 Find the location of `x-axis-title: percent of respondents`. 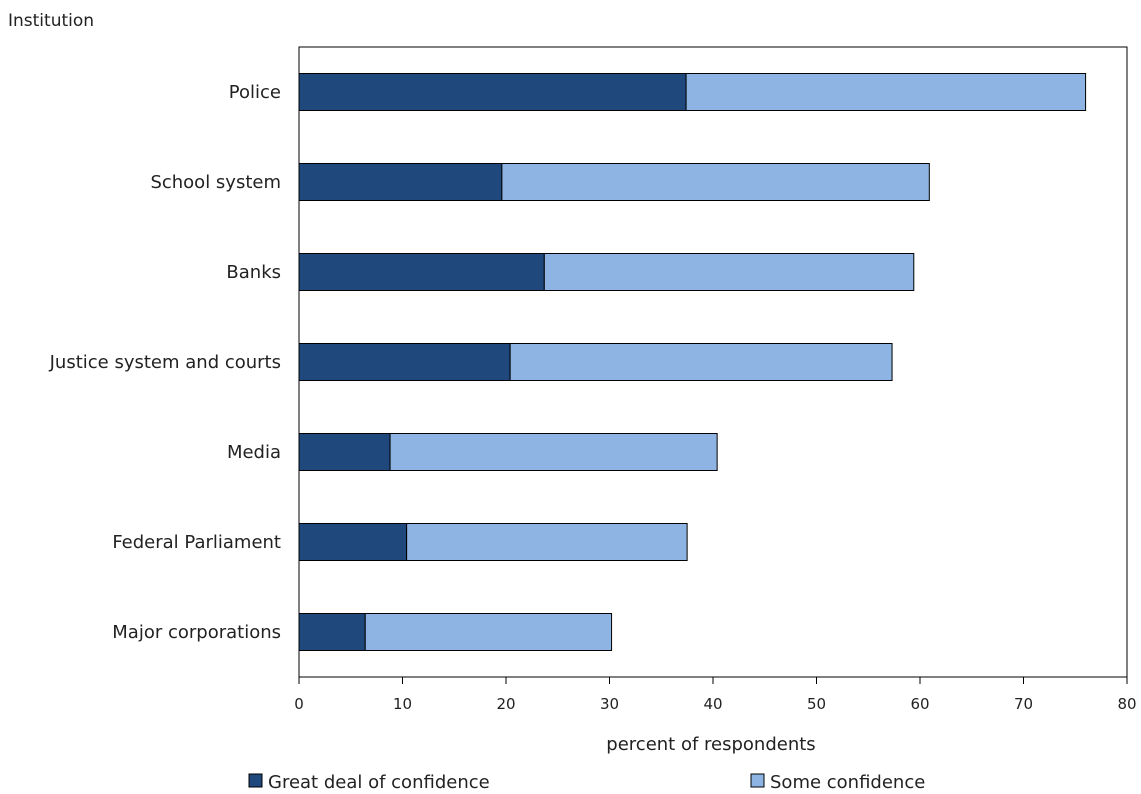

x-axis-title: percent of respondents is located at coordinates (710, 744).